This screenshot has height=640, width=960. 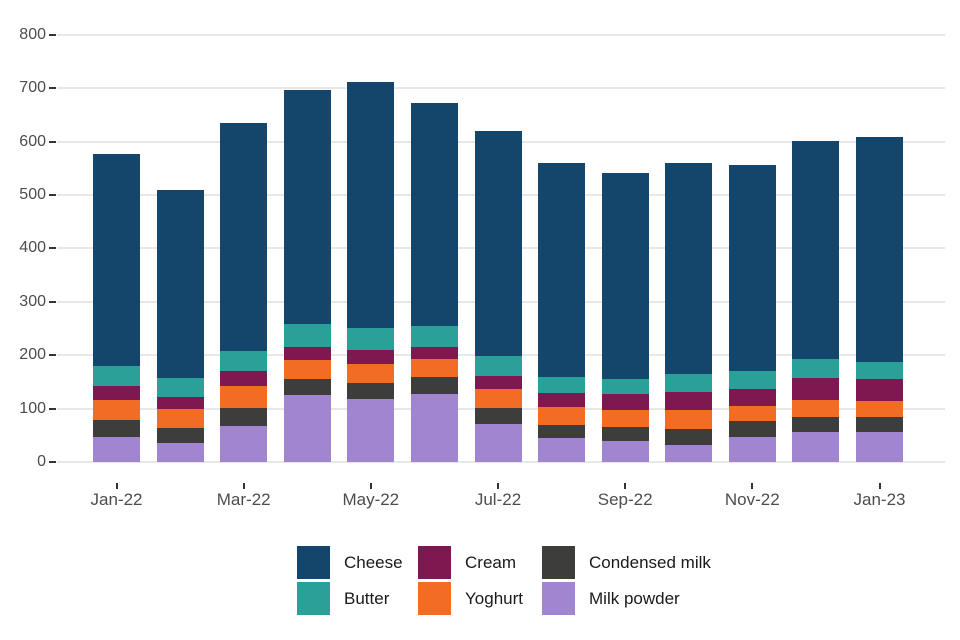 What do you see at coordinates (32, 88) in the screenshot?
I see `y-axis-label-700: 700` at bounding box center [32, 88].